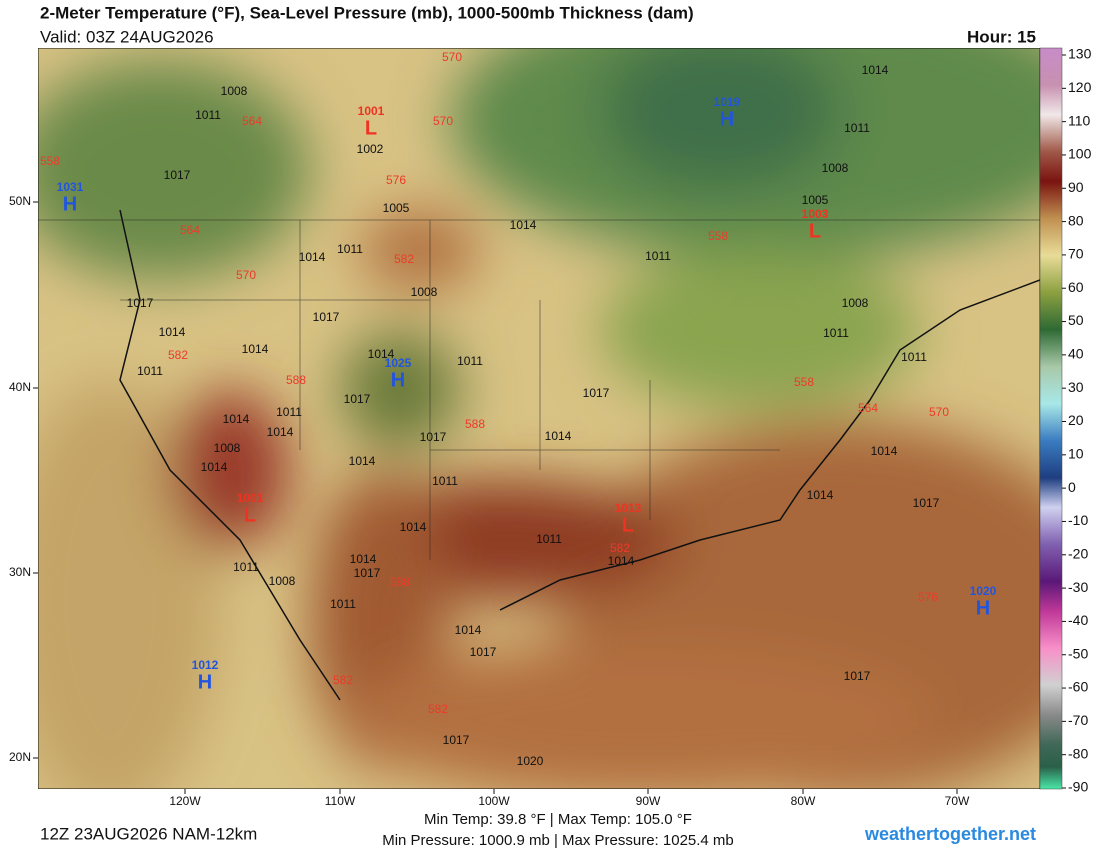 This screenshot has height=855, width=1100. I want to click on colorbar-tick-label: 70, so click(1076, 254).